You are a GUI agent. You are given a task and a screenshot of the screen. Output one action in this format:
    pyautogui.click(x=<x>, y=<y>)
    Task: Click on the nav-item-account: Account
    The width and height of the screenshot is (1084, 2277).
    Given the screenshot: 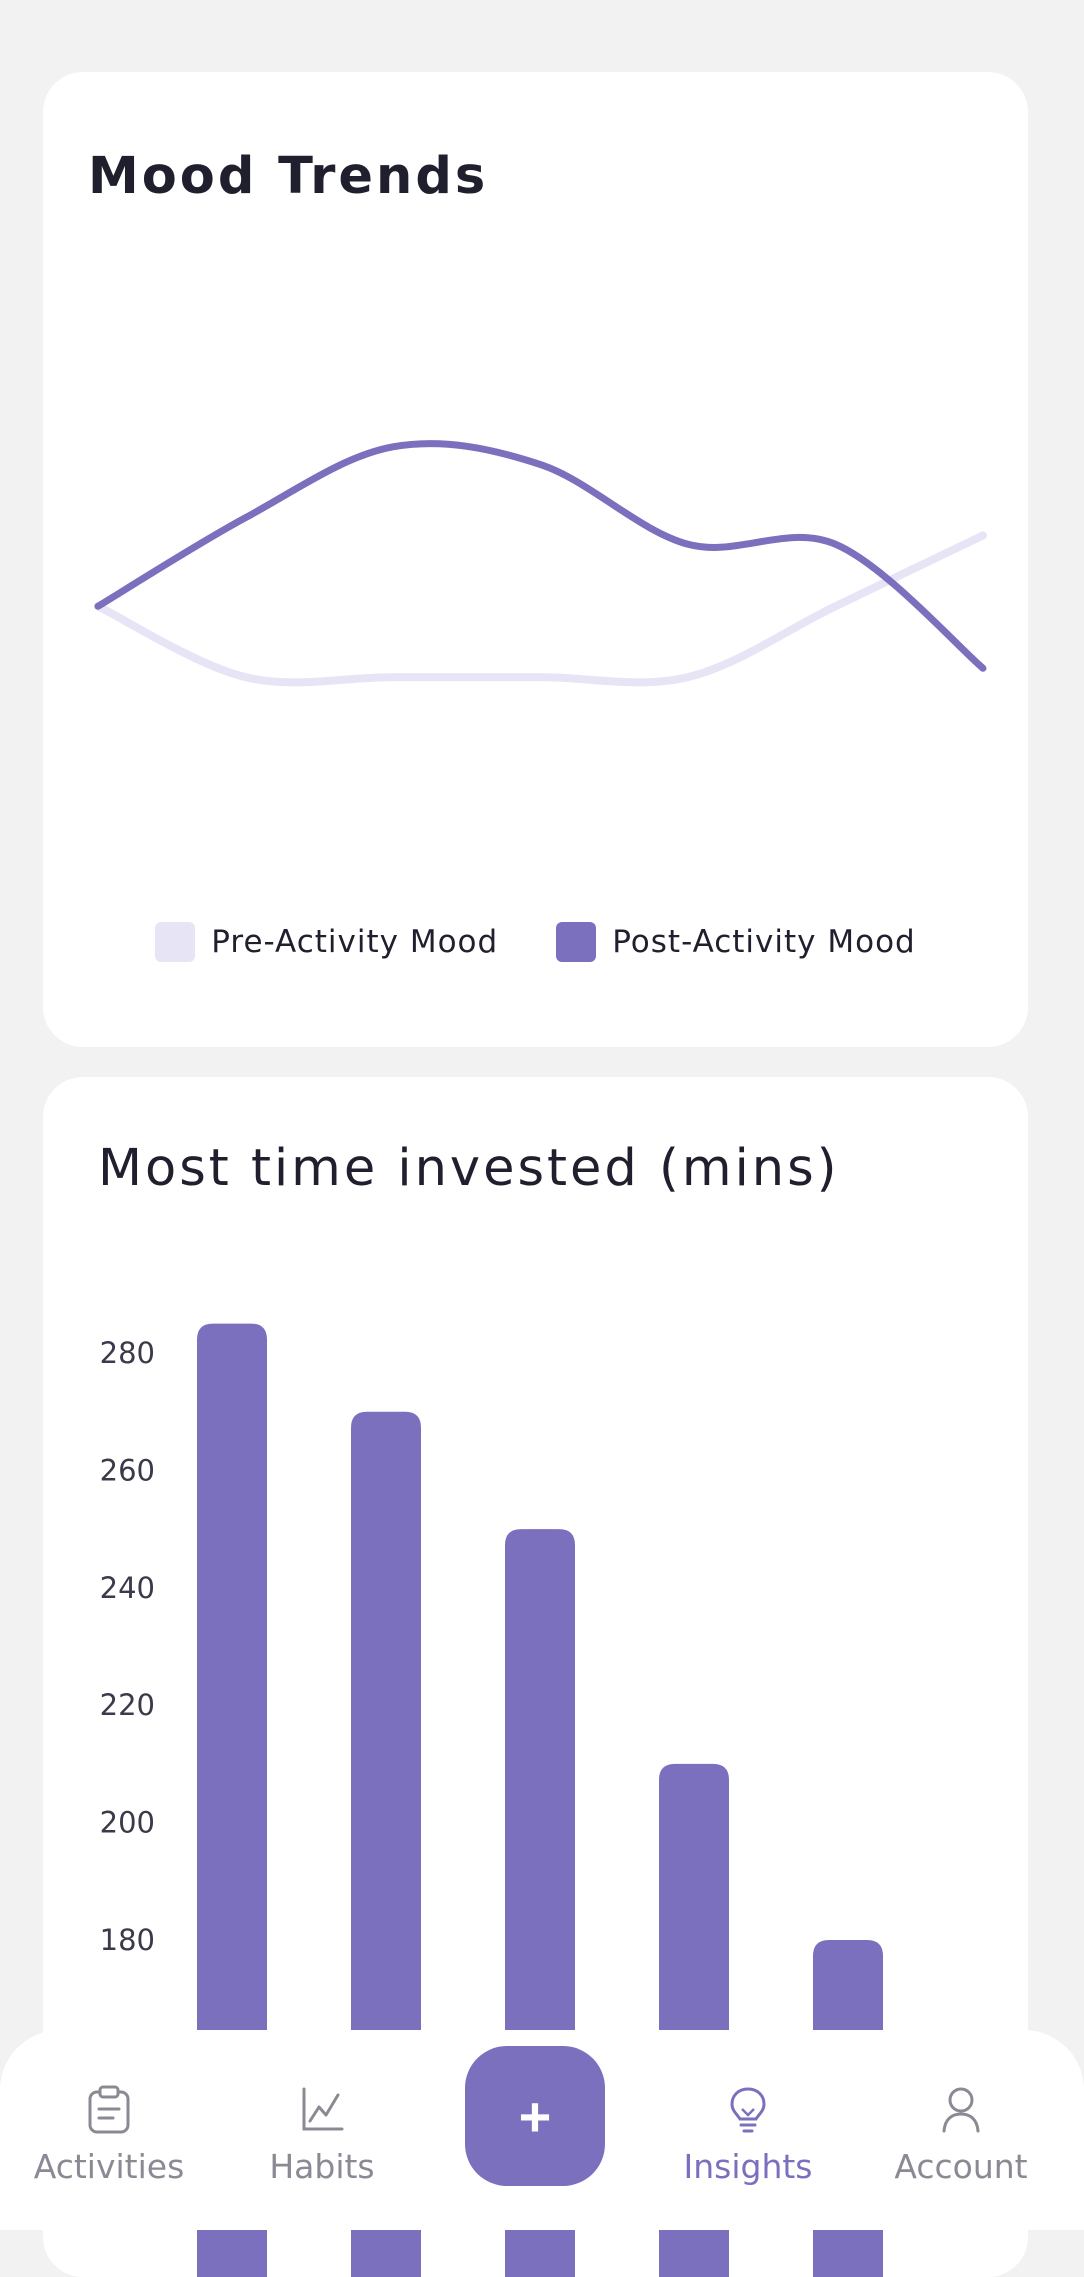 What is the action you would take?
    pyautogui.click(x=961, y=2135)
    